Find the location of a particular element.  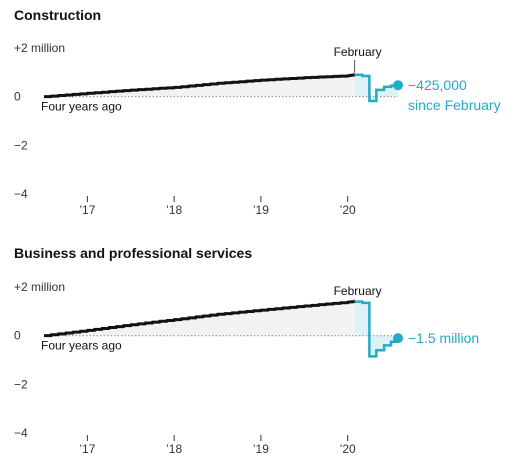

end-change-label: −425,000 is located at coordinates (437, 85).